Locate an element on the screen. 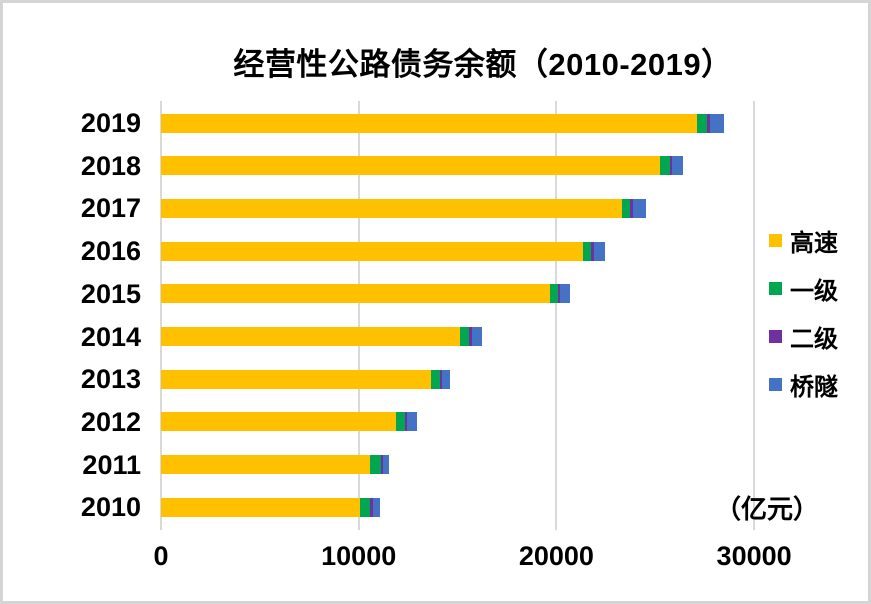 The width and height of the screenshot is (871, 604). bar-row-2015 is located at coordinates (366, 294).